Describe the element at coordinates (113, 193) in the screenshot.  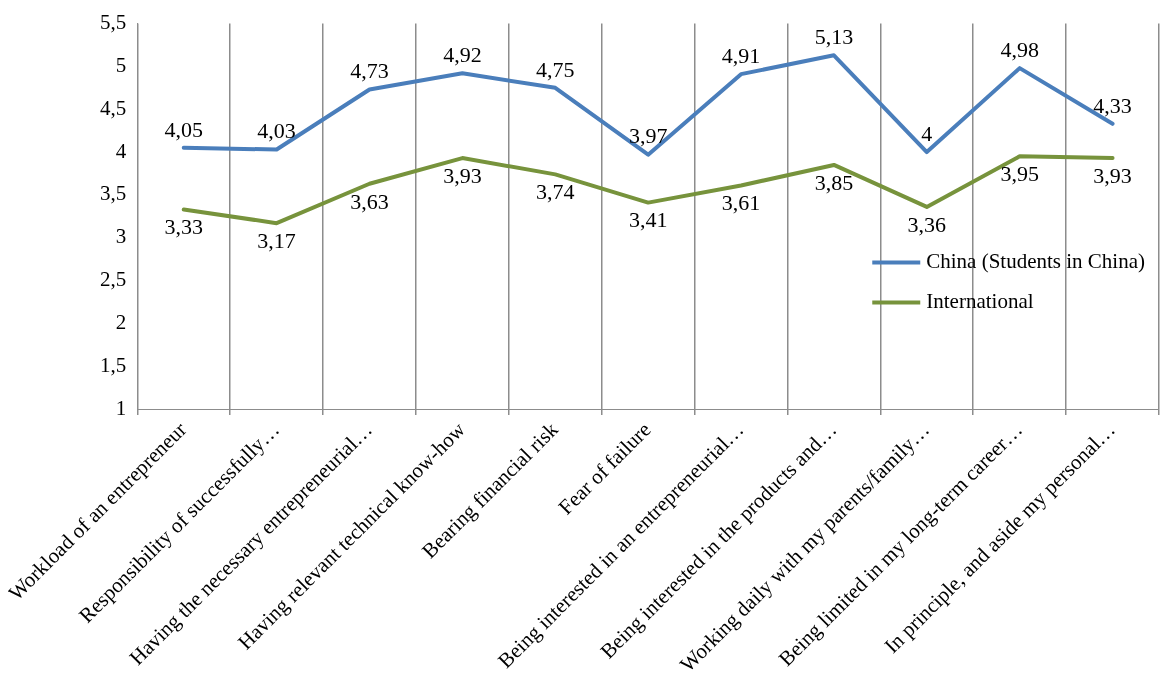
I see `y-tick-label: 3,5` at that location.